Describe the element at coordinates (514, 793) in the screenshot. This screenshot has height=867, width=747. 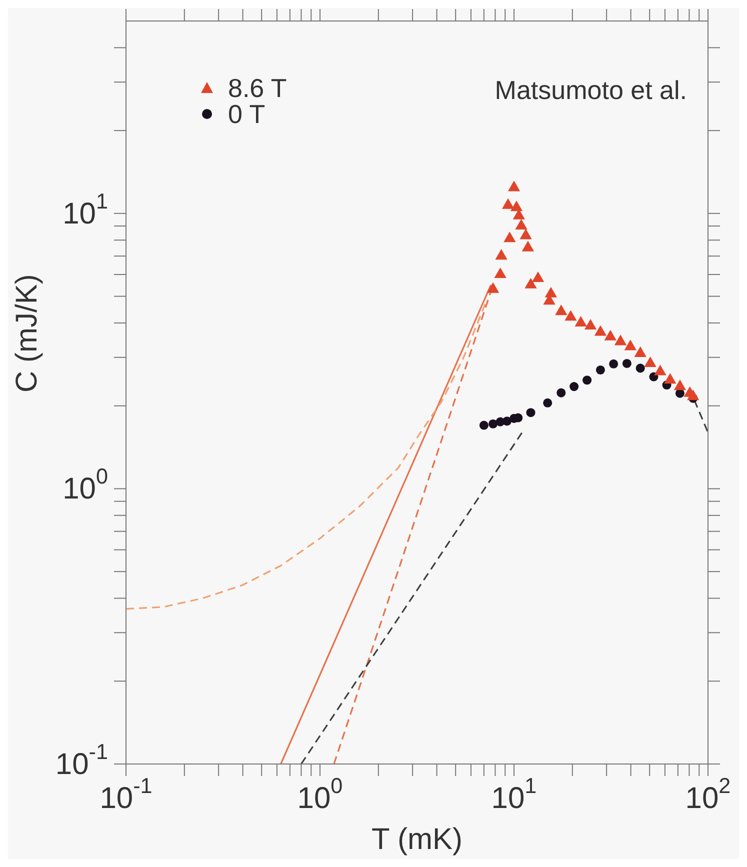
I see `x-tick-label: 10$^{1}$` at that location.